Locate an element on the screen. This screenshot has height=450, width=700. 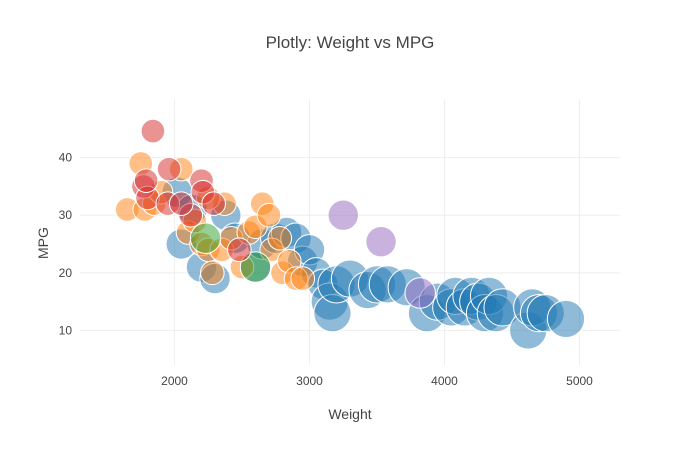
y-tick-label: 40 is located at coordinates (66, 158).